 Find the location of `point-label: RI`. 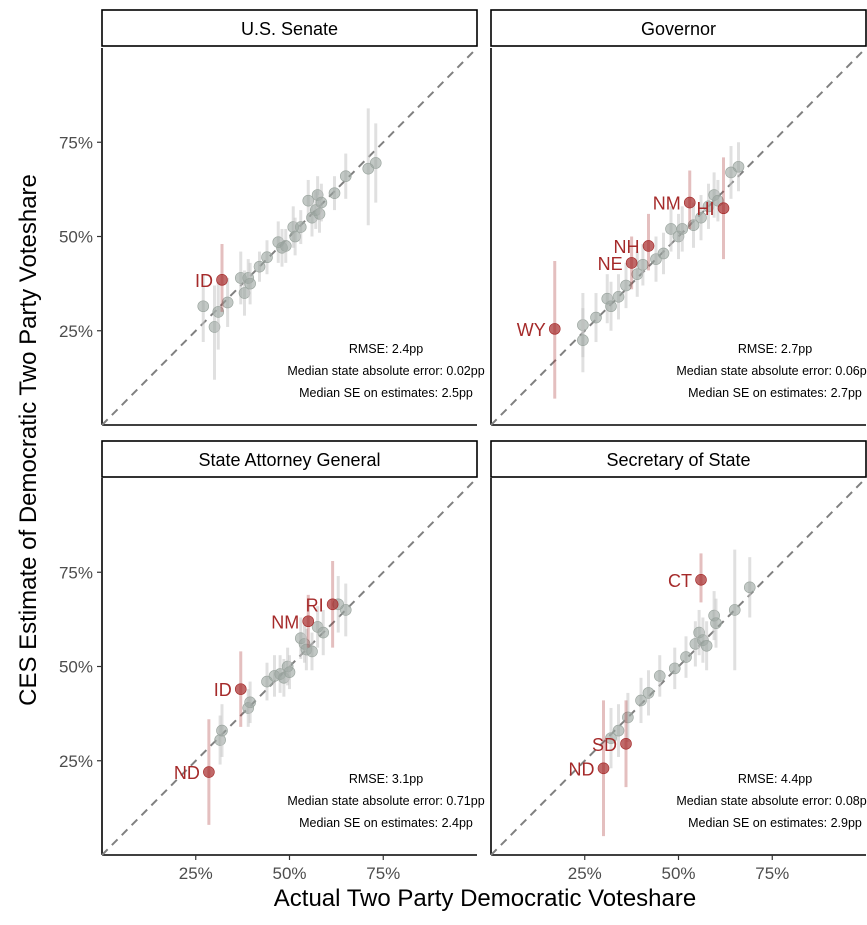

point-label: RI is located at coordinates (315, 605).